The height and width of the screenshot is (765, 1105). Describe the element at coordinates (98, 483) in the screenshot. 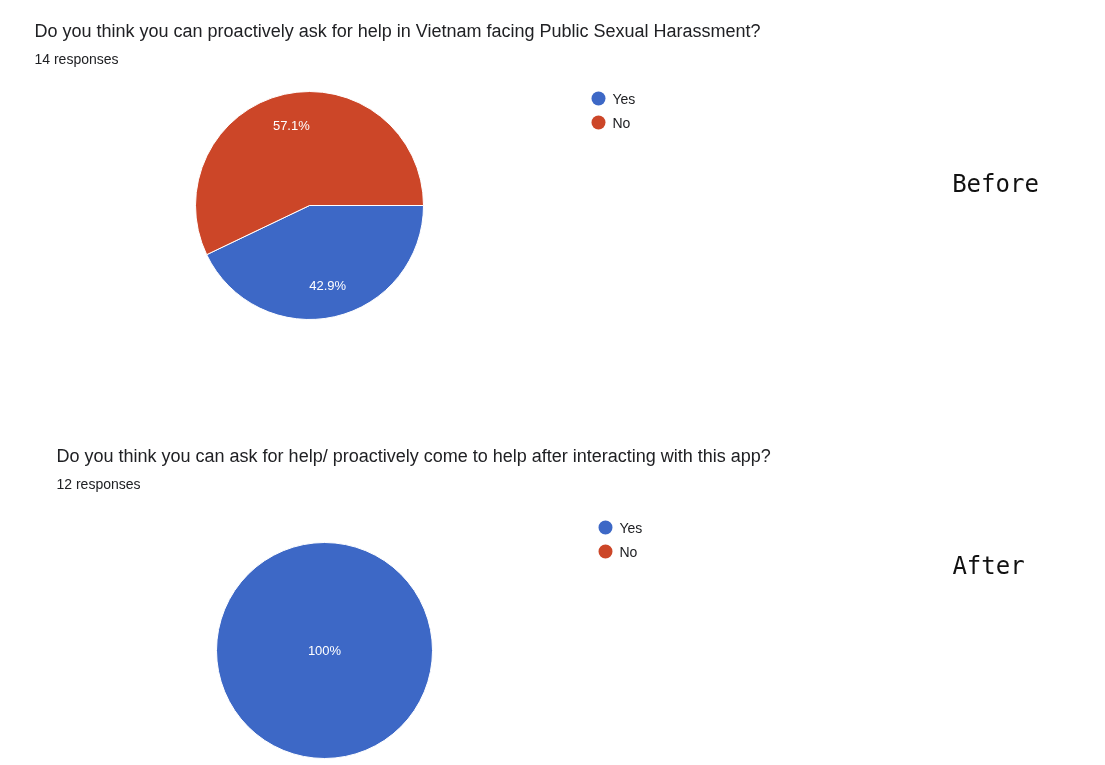

I see `text: 12 responses` at that location.